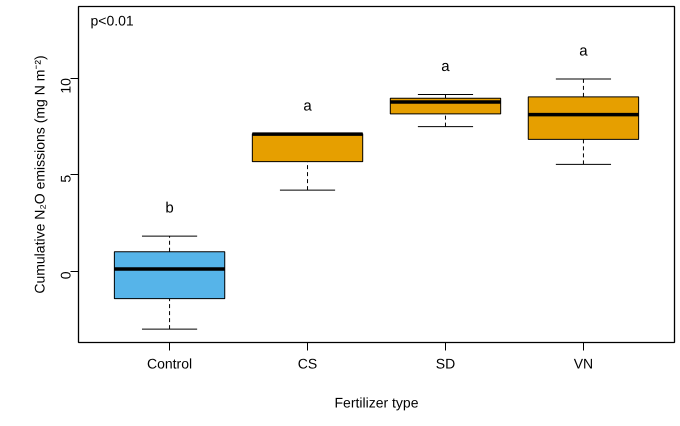 This screenshot has height=426, width=680. Describe the element at coordinates (446, 364) in the screenshot. I see `x-tick-label: SD` at that location.